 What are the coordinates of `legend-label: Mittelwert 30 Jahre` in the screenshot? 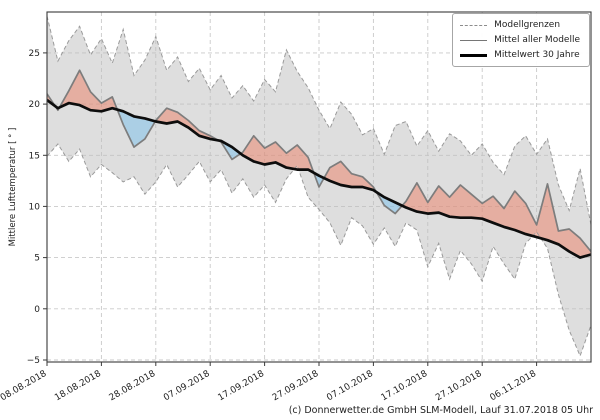 It's located at (537, 55).